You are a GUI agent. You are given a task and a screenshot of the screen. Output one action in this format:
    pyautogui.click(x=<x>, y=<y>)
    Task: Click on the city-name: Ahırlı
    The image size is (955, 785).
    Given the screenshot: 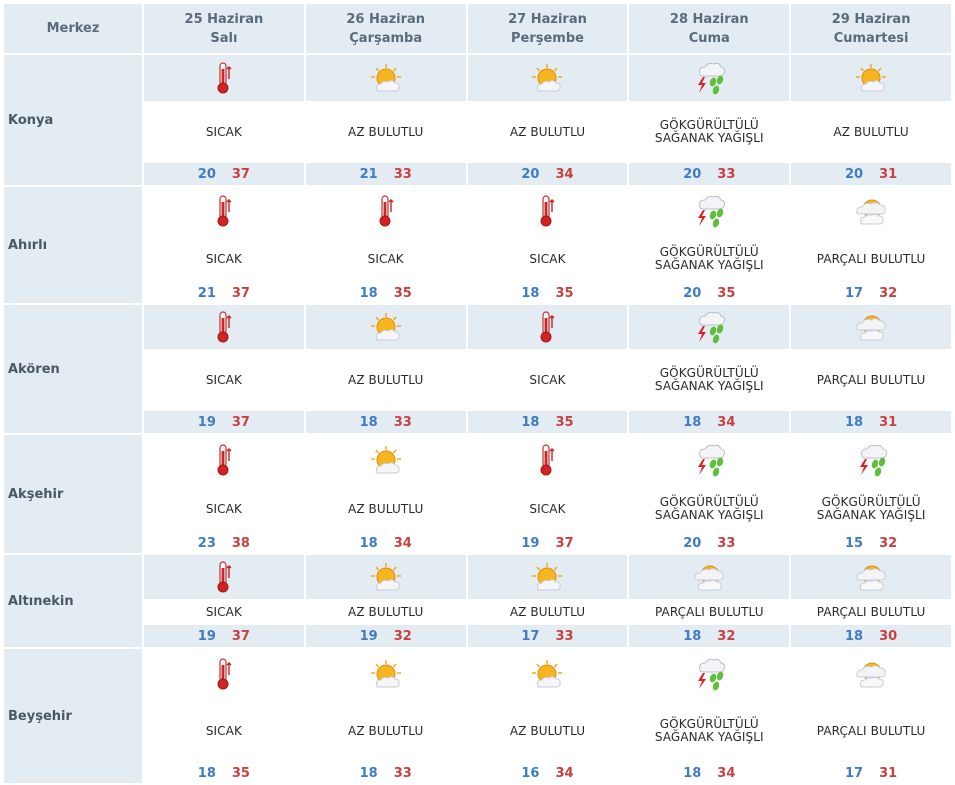 What is the action you would take?
    pyautogui.click(x=73, y=245)
    